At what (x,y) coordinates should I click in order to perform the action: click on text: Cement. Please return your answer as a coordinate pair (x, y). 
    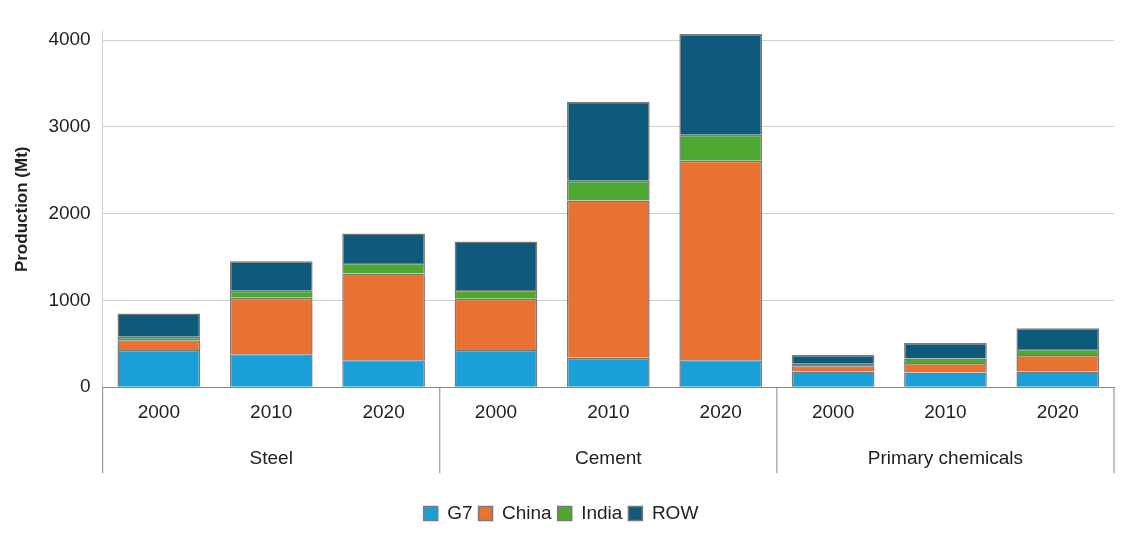
    Looking at the image, I should click on (609, 458).